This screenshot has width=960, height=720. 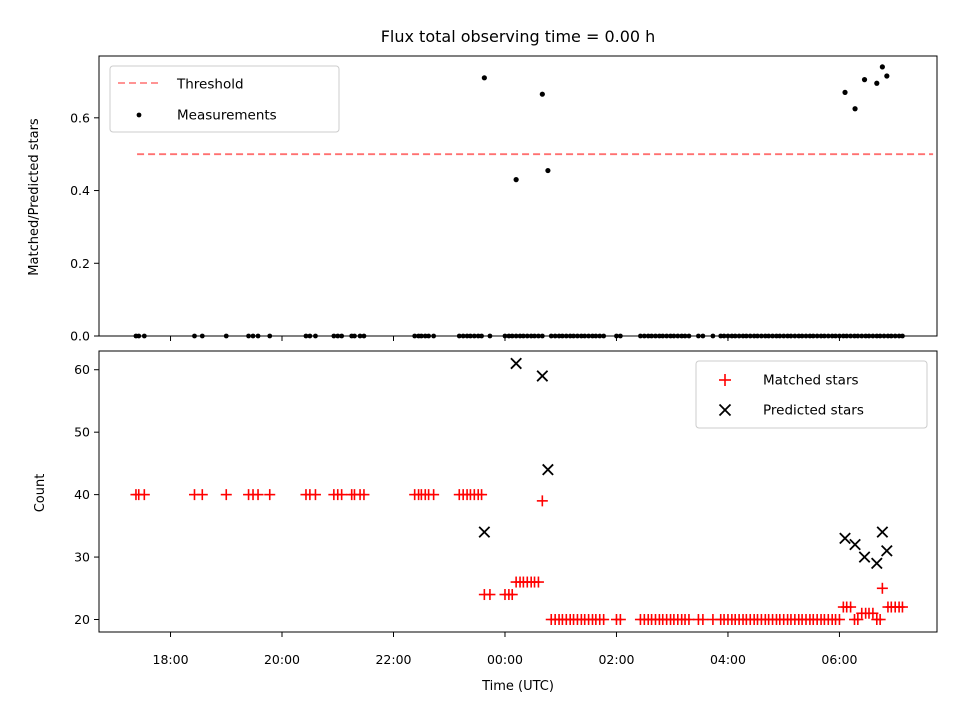 I want to click on bottom-x-tick-label: 02:00, so click(x=616, y=659).